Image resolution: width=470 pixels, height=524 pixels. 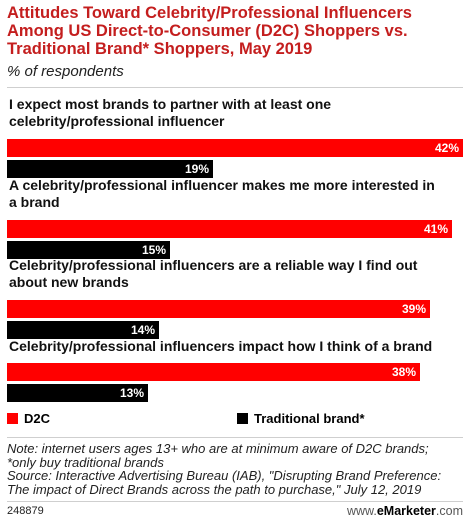 What do you see at coordinates (143, 330) in the screenshot?
I see `value-label-traditional-3: 14%` at bounding box center [143, 330].